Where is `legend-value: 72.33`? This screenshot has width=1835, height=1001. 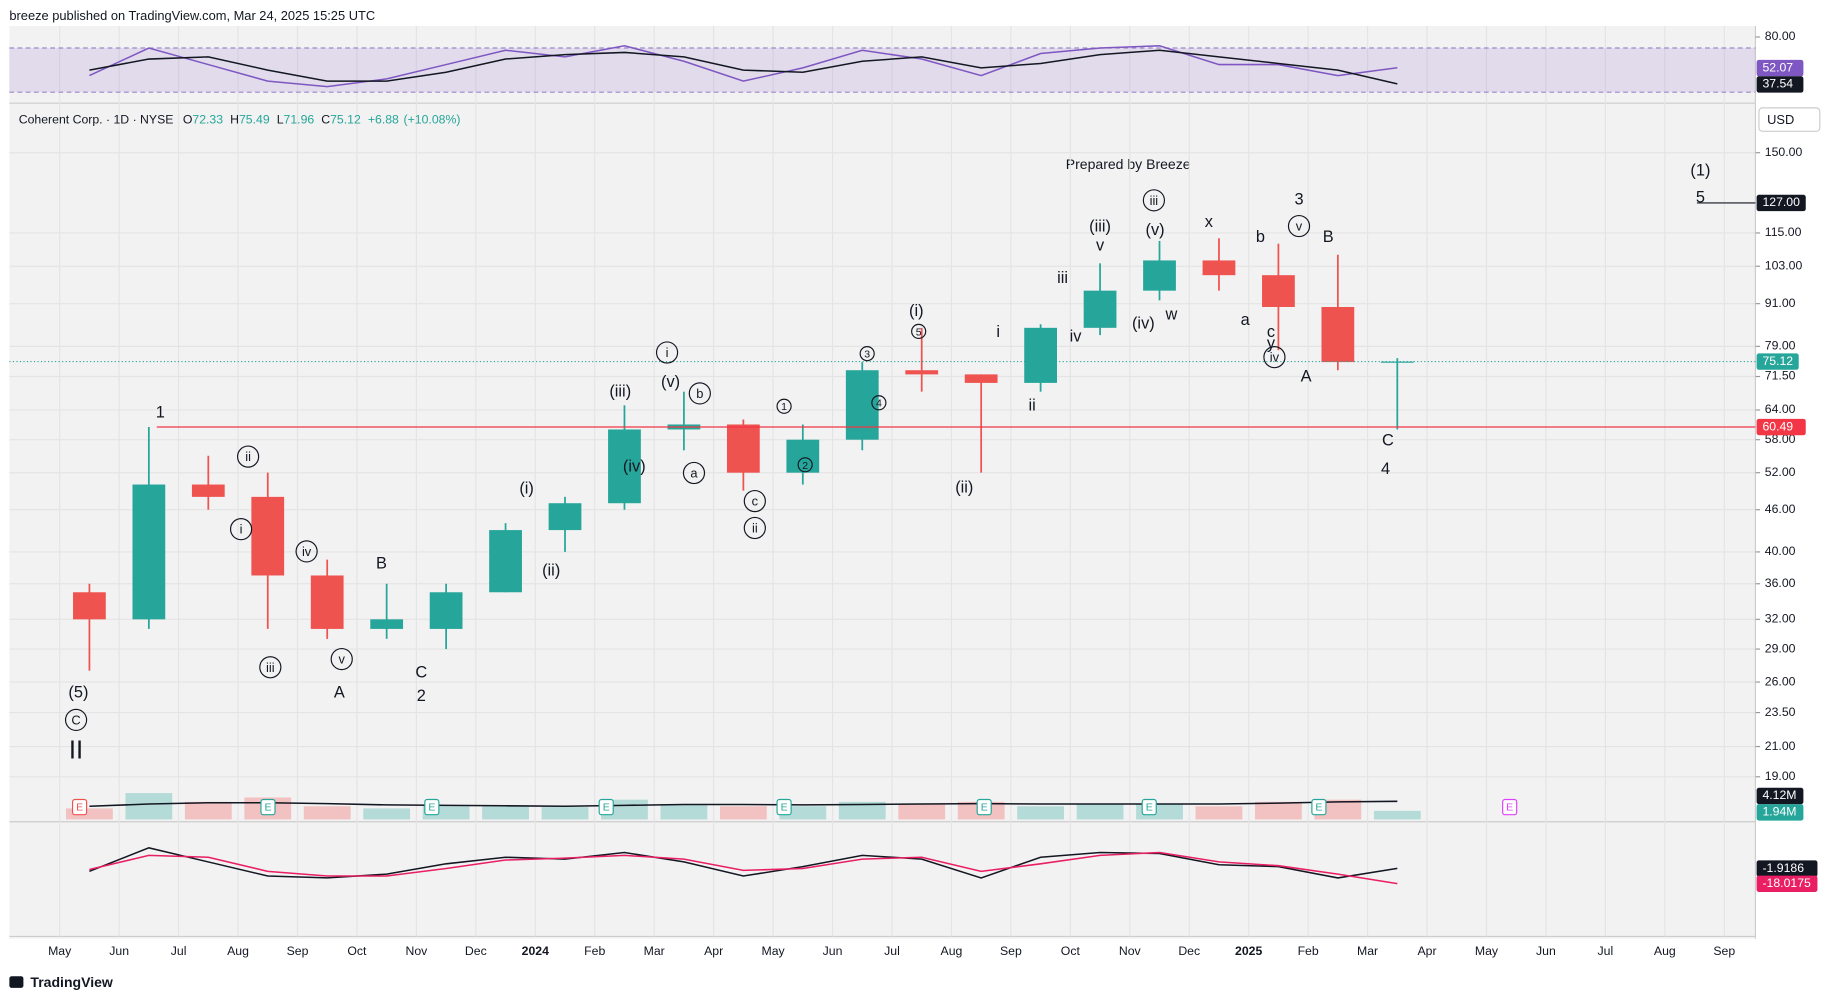 legend-value: 72.33 is located at coordinates (207, 120).